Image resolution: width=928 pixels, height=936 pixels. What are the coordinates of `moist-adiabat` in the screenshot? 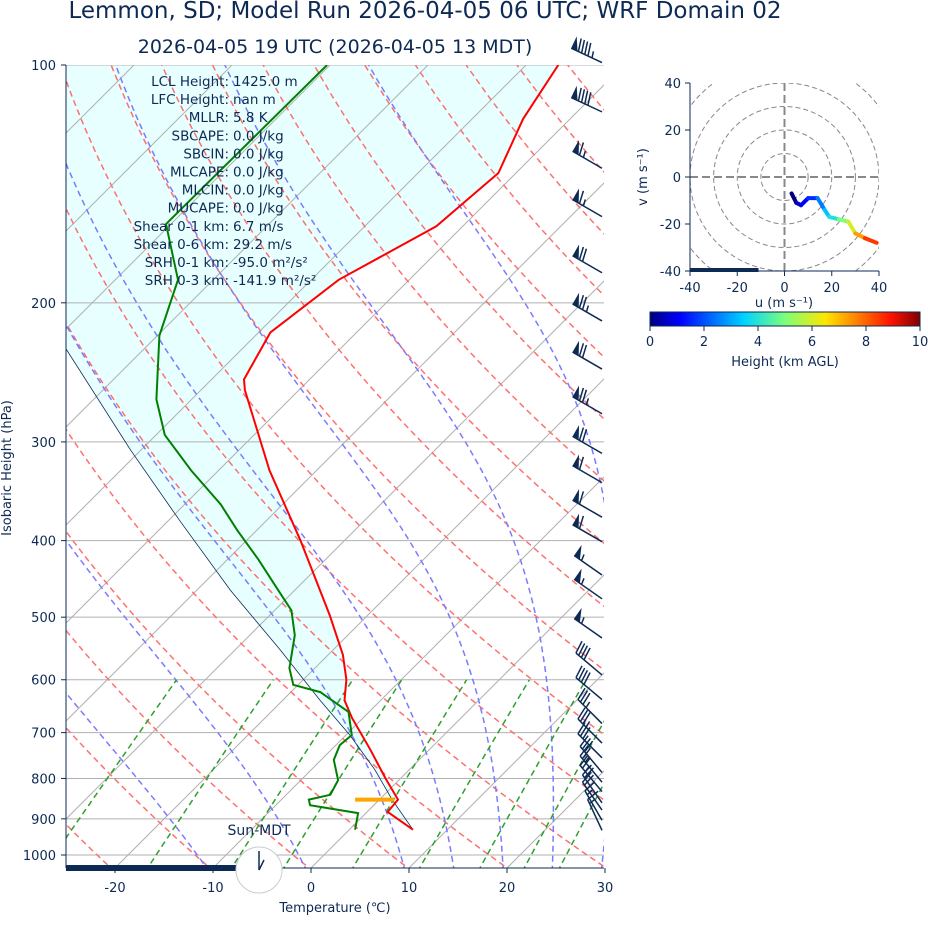 It's located at (186, 703).